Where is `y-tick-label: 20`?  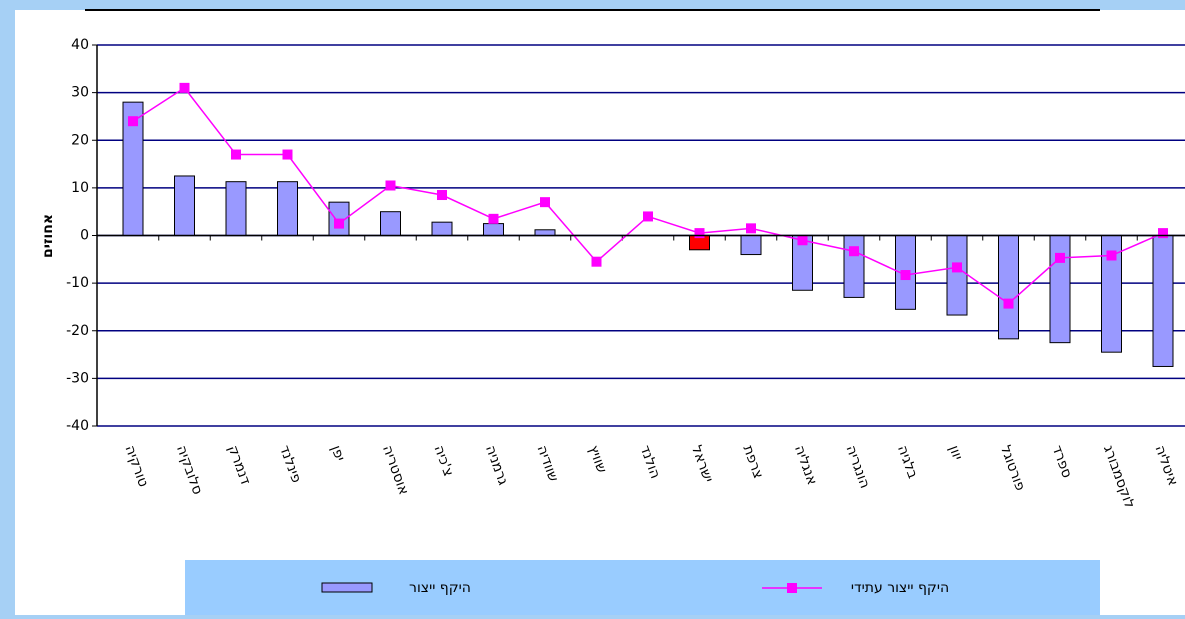 y-tick-label: 20 is located at coordinates (80, 140).